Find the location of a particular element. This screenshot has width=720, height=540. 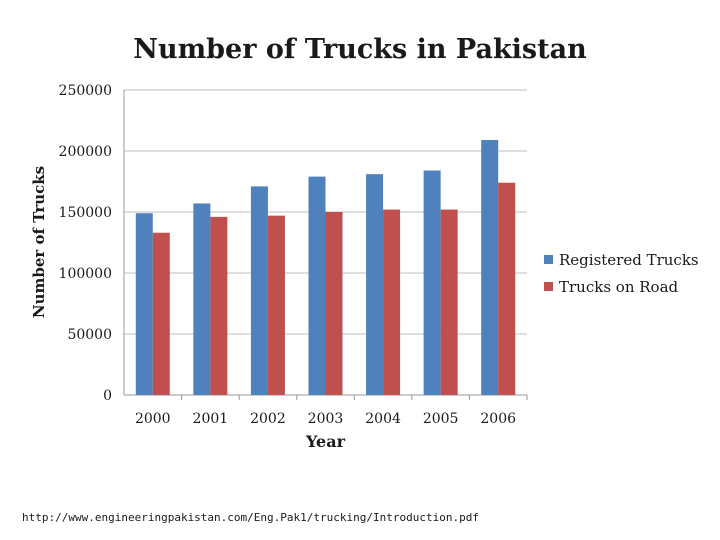

chart-title: Number of Trucks in Pakistan is located at coordinates (360, 49).